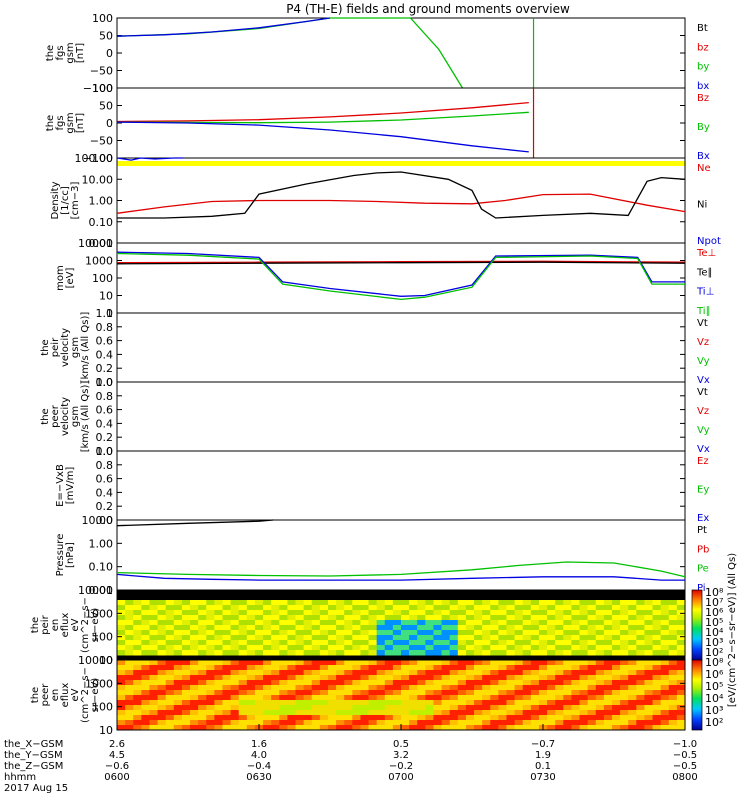  I want to click on y-axis-label: the, so click(35, 695).